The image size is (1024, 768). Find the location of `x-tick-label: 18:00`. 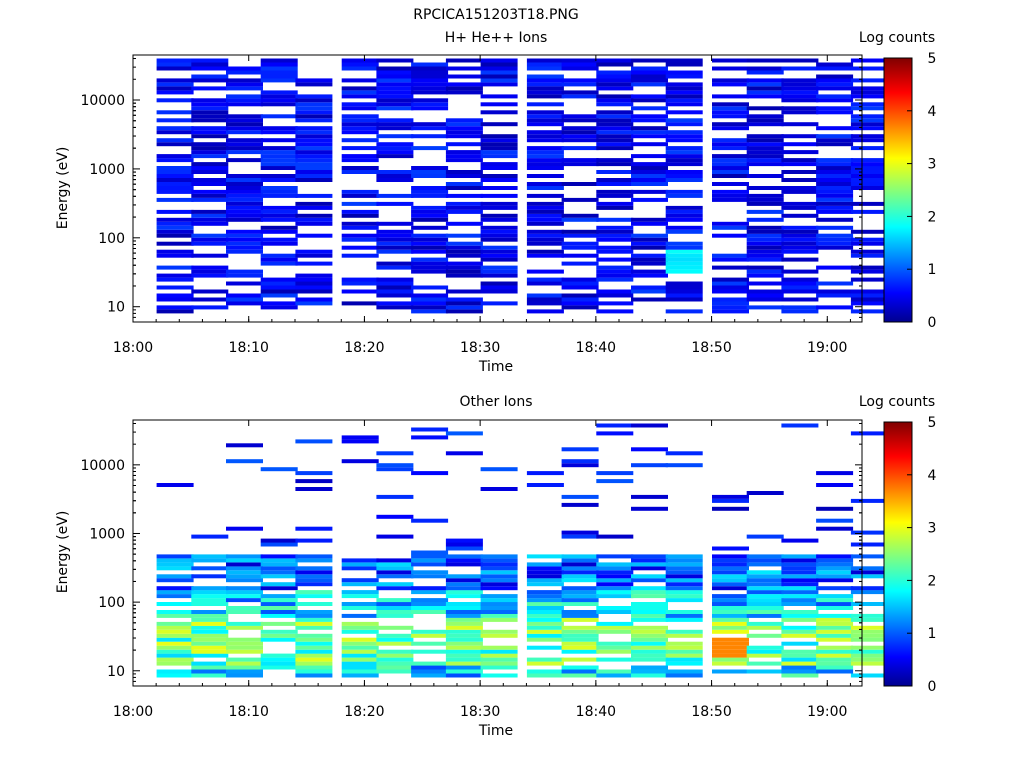

x-tick-label: 18:00 is located at coordinates (133, 348).